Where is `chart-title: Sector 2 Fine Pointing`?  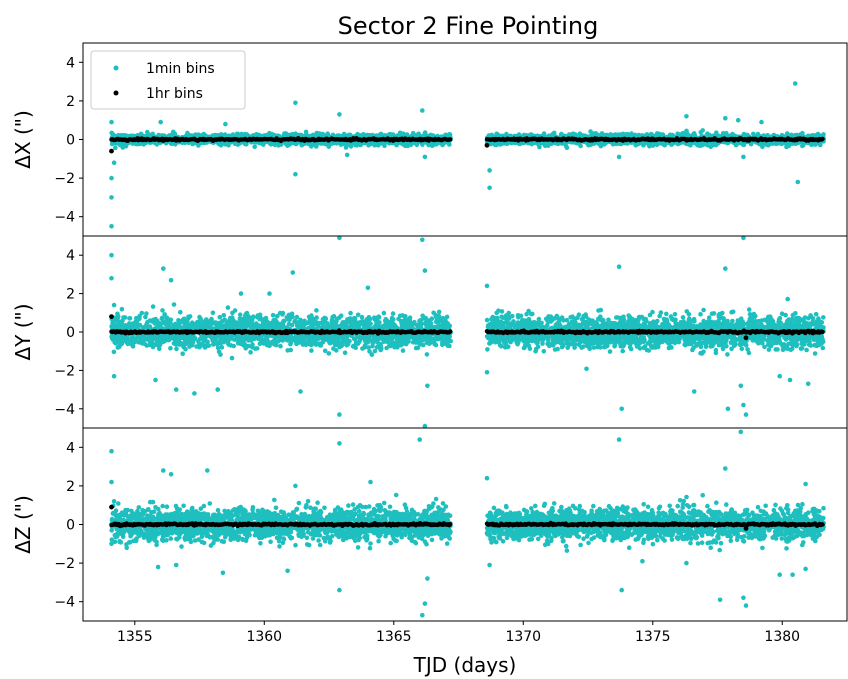 chart-title: Sector 2 Fine Pointing is located at coordinates (468, 26).